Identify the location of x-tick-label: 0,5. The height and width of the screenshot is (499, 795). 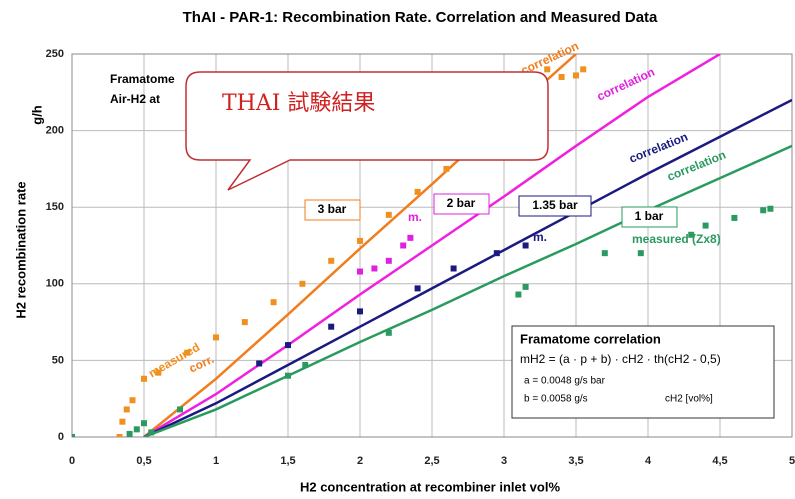
(143, 461).